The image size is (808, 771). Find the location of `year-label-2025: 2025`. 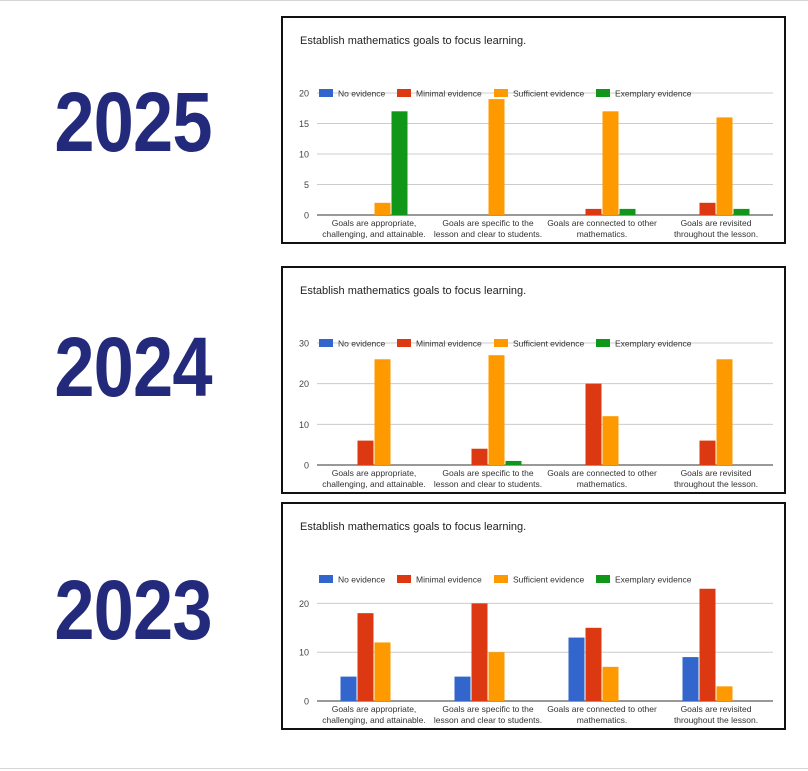

year-label-2025: 2025 is located at coordinates (133, 122).